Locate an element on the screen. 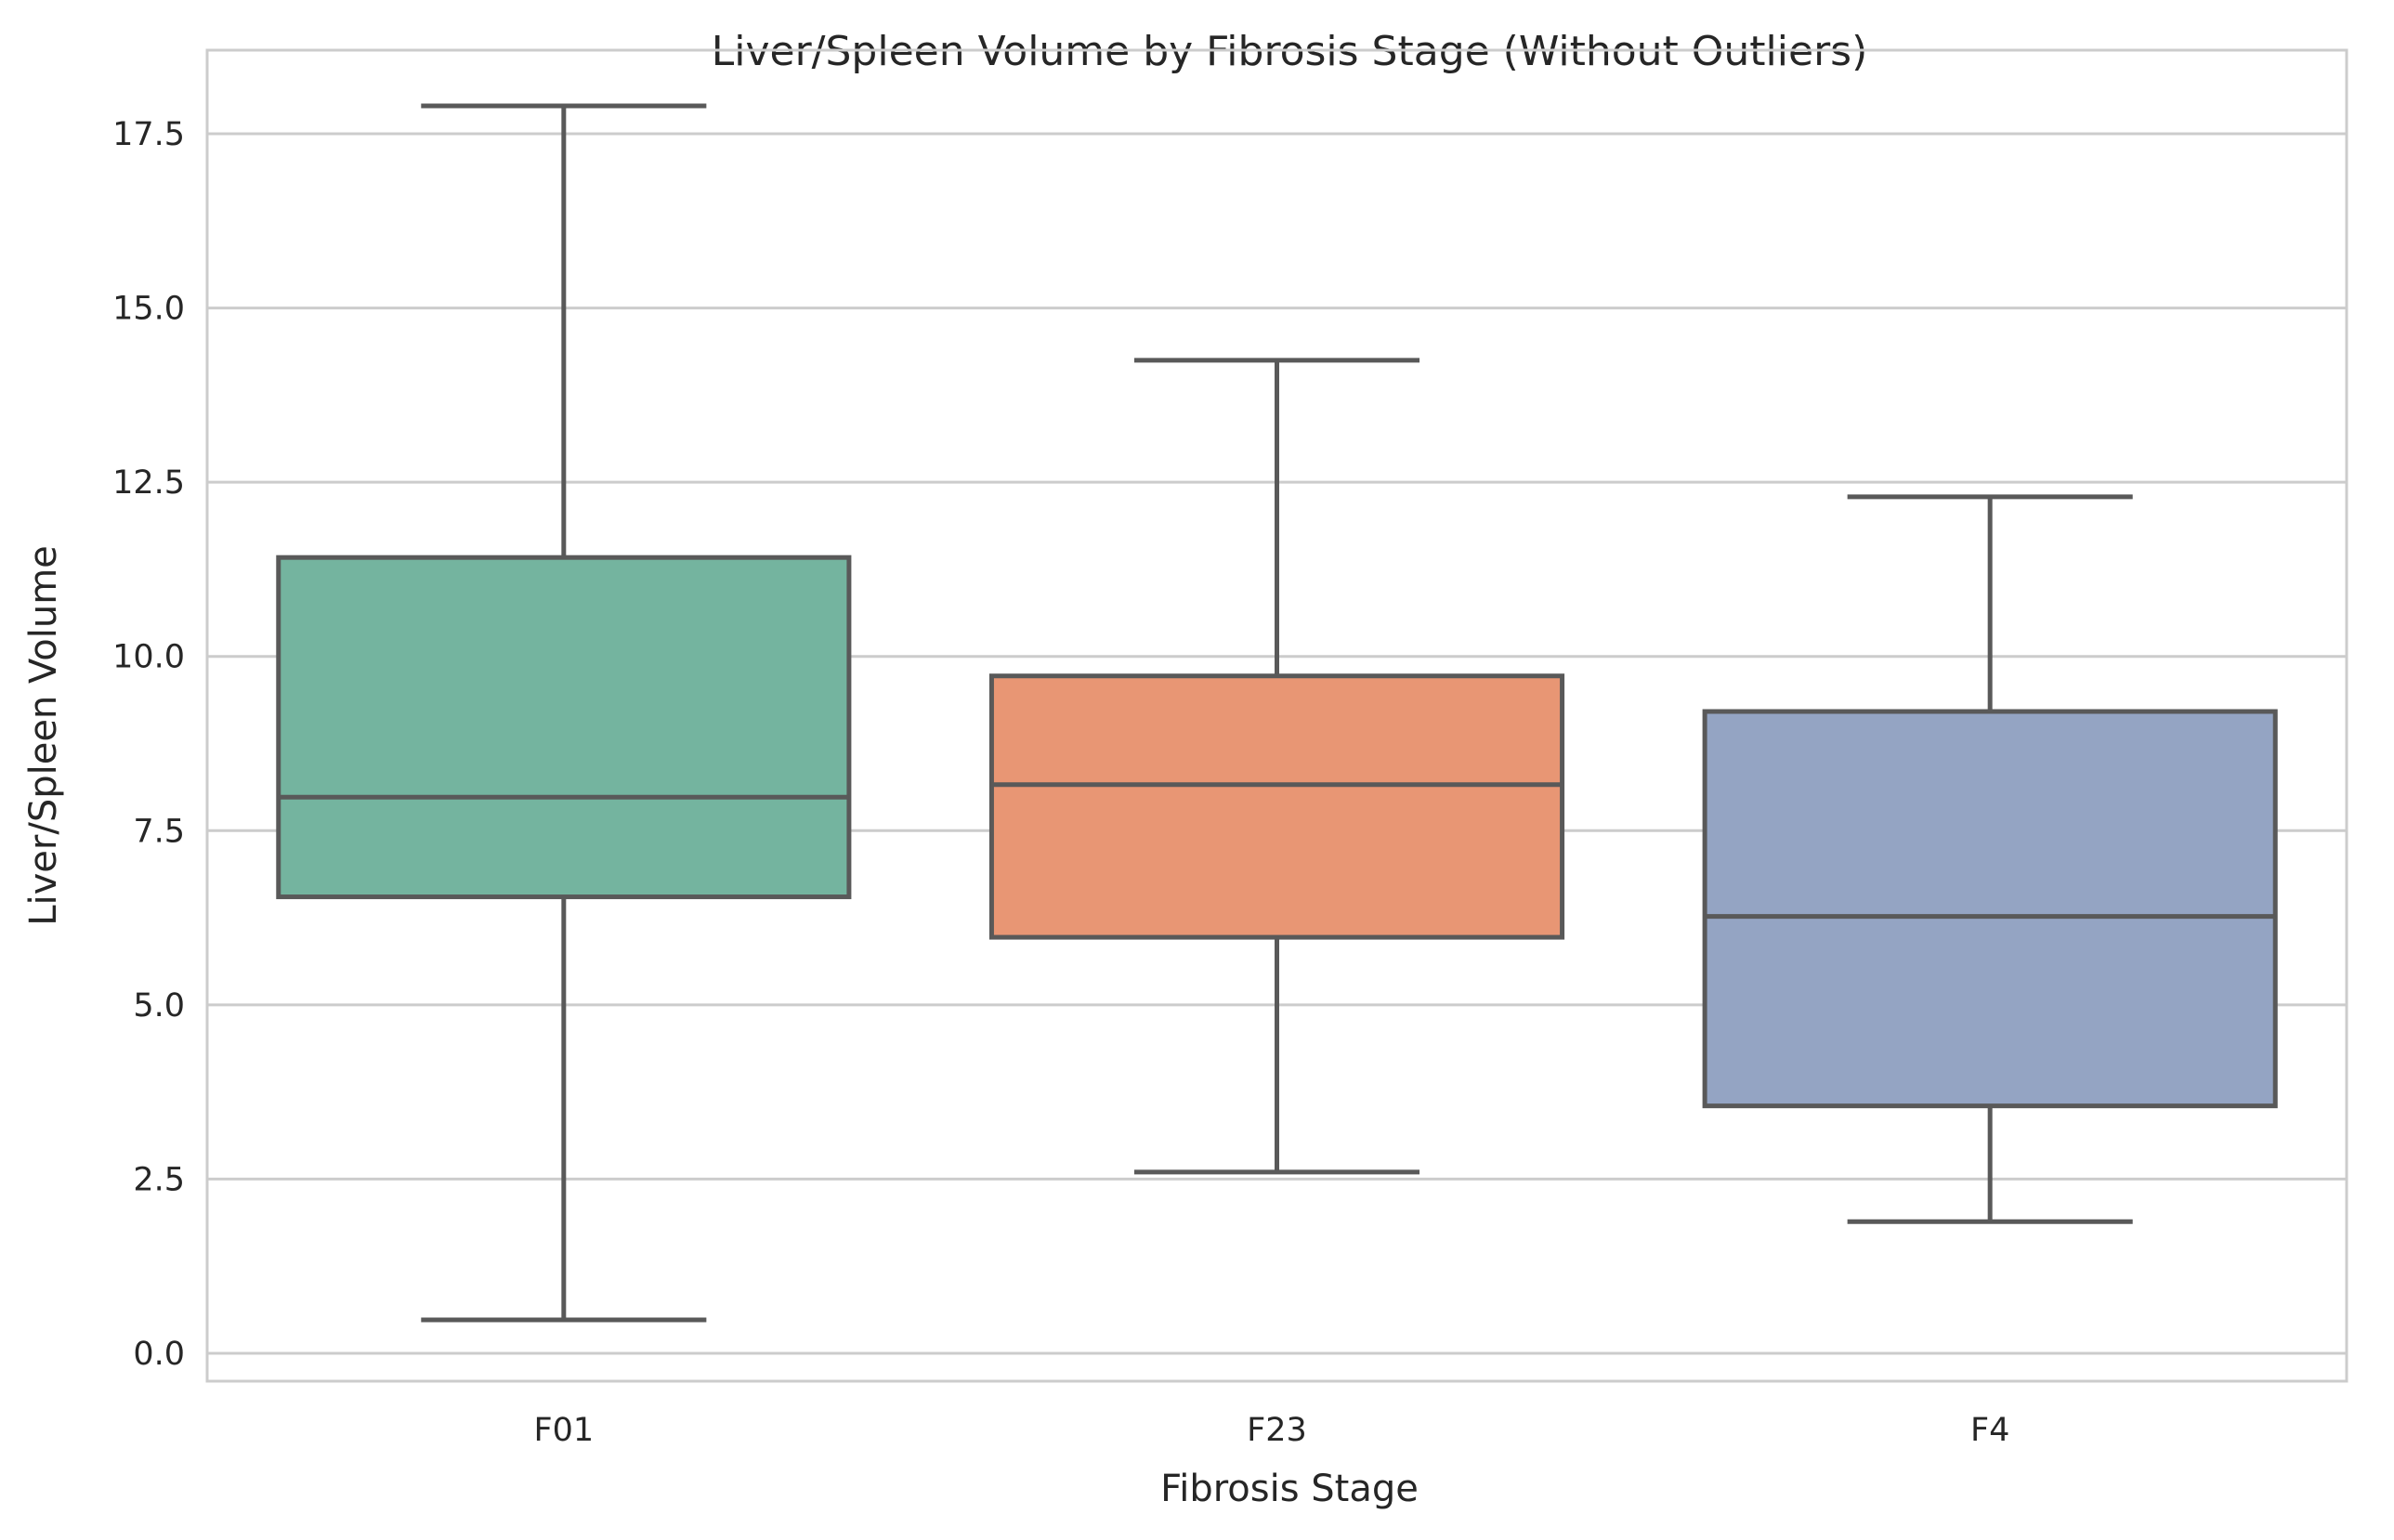 This screenshot has height=1540, width=2394. x-axis-label: Fibrosis Stage is located at coordinates (1289, 1489).